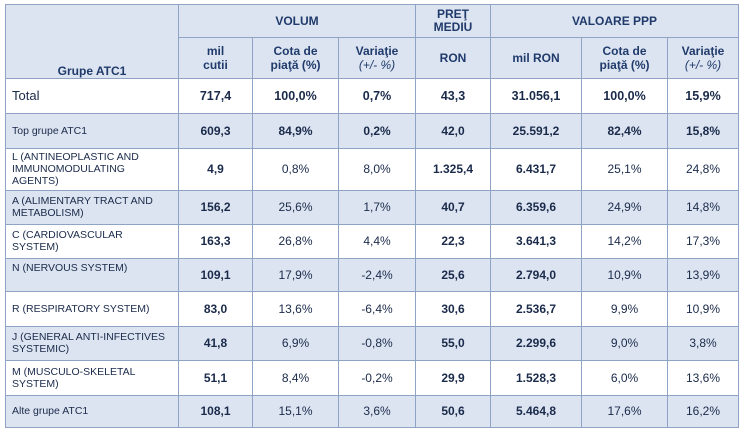 The width and height of the screenshot is (742, 433). Describe the element at coordinates (295, 411) in the screenshot. I see `cota-volum-cell: 15,1%` at that location.